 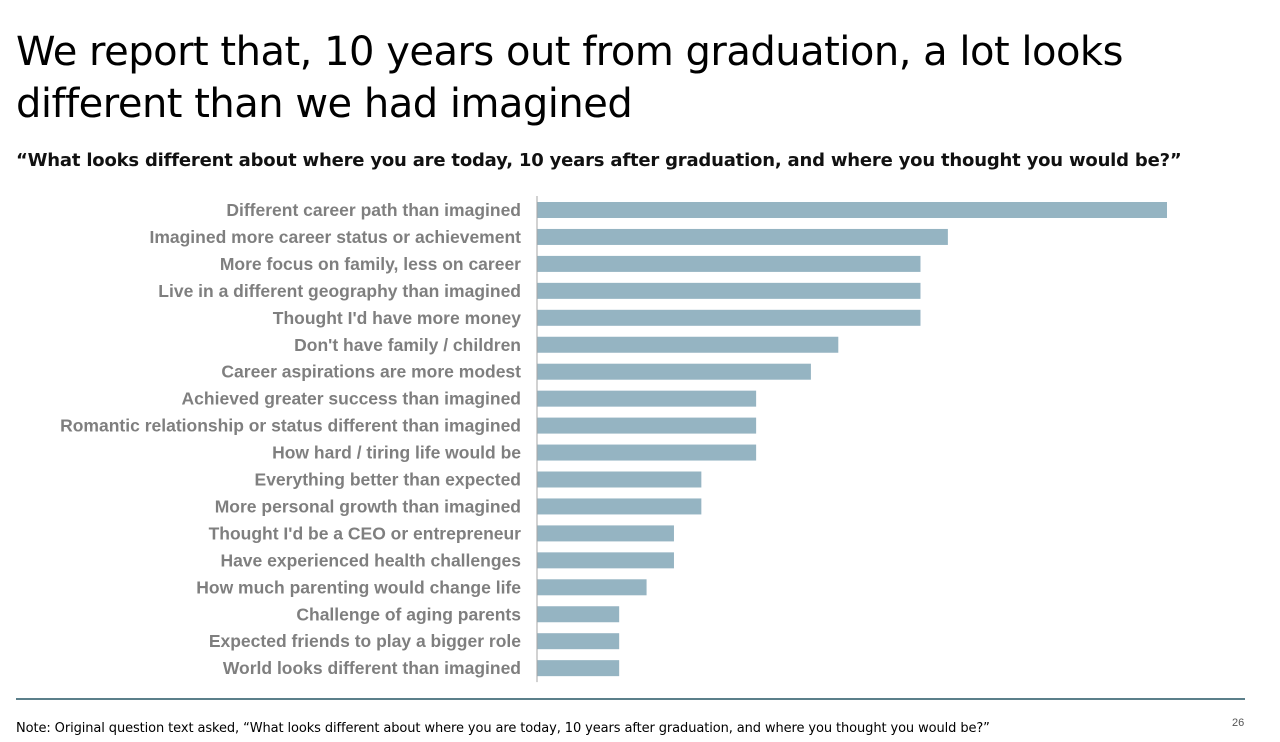 What do you see at coordinates (408, 614) in the screenshot?
I see `category-label: Challenge of aging parents` at bounding box center [408, 614].